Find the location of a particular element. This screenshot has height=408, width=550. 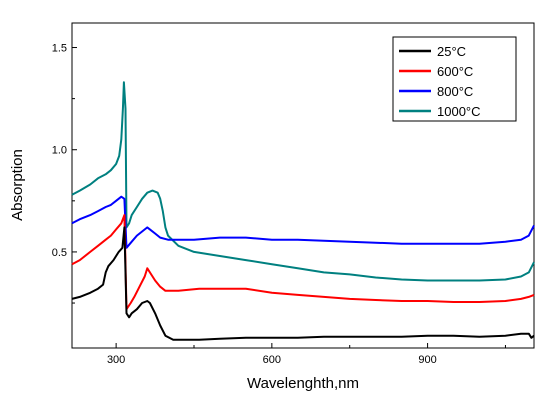

legend-label: 800°C is located at coordinates (455, 91).